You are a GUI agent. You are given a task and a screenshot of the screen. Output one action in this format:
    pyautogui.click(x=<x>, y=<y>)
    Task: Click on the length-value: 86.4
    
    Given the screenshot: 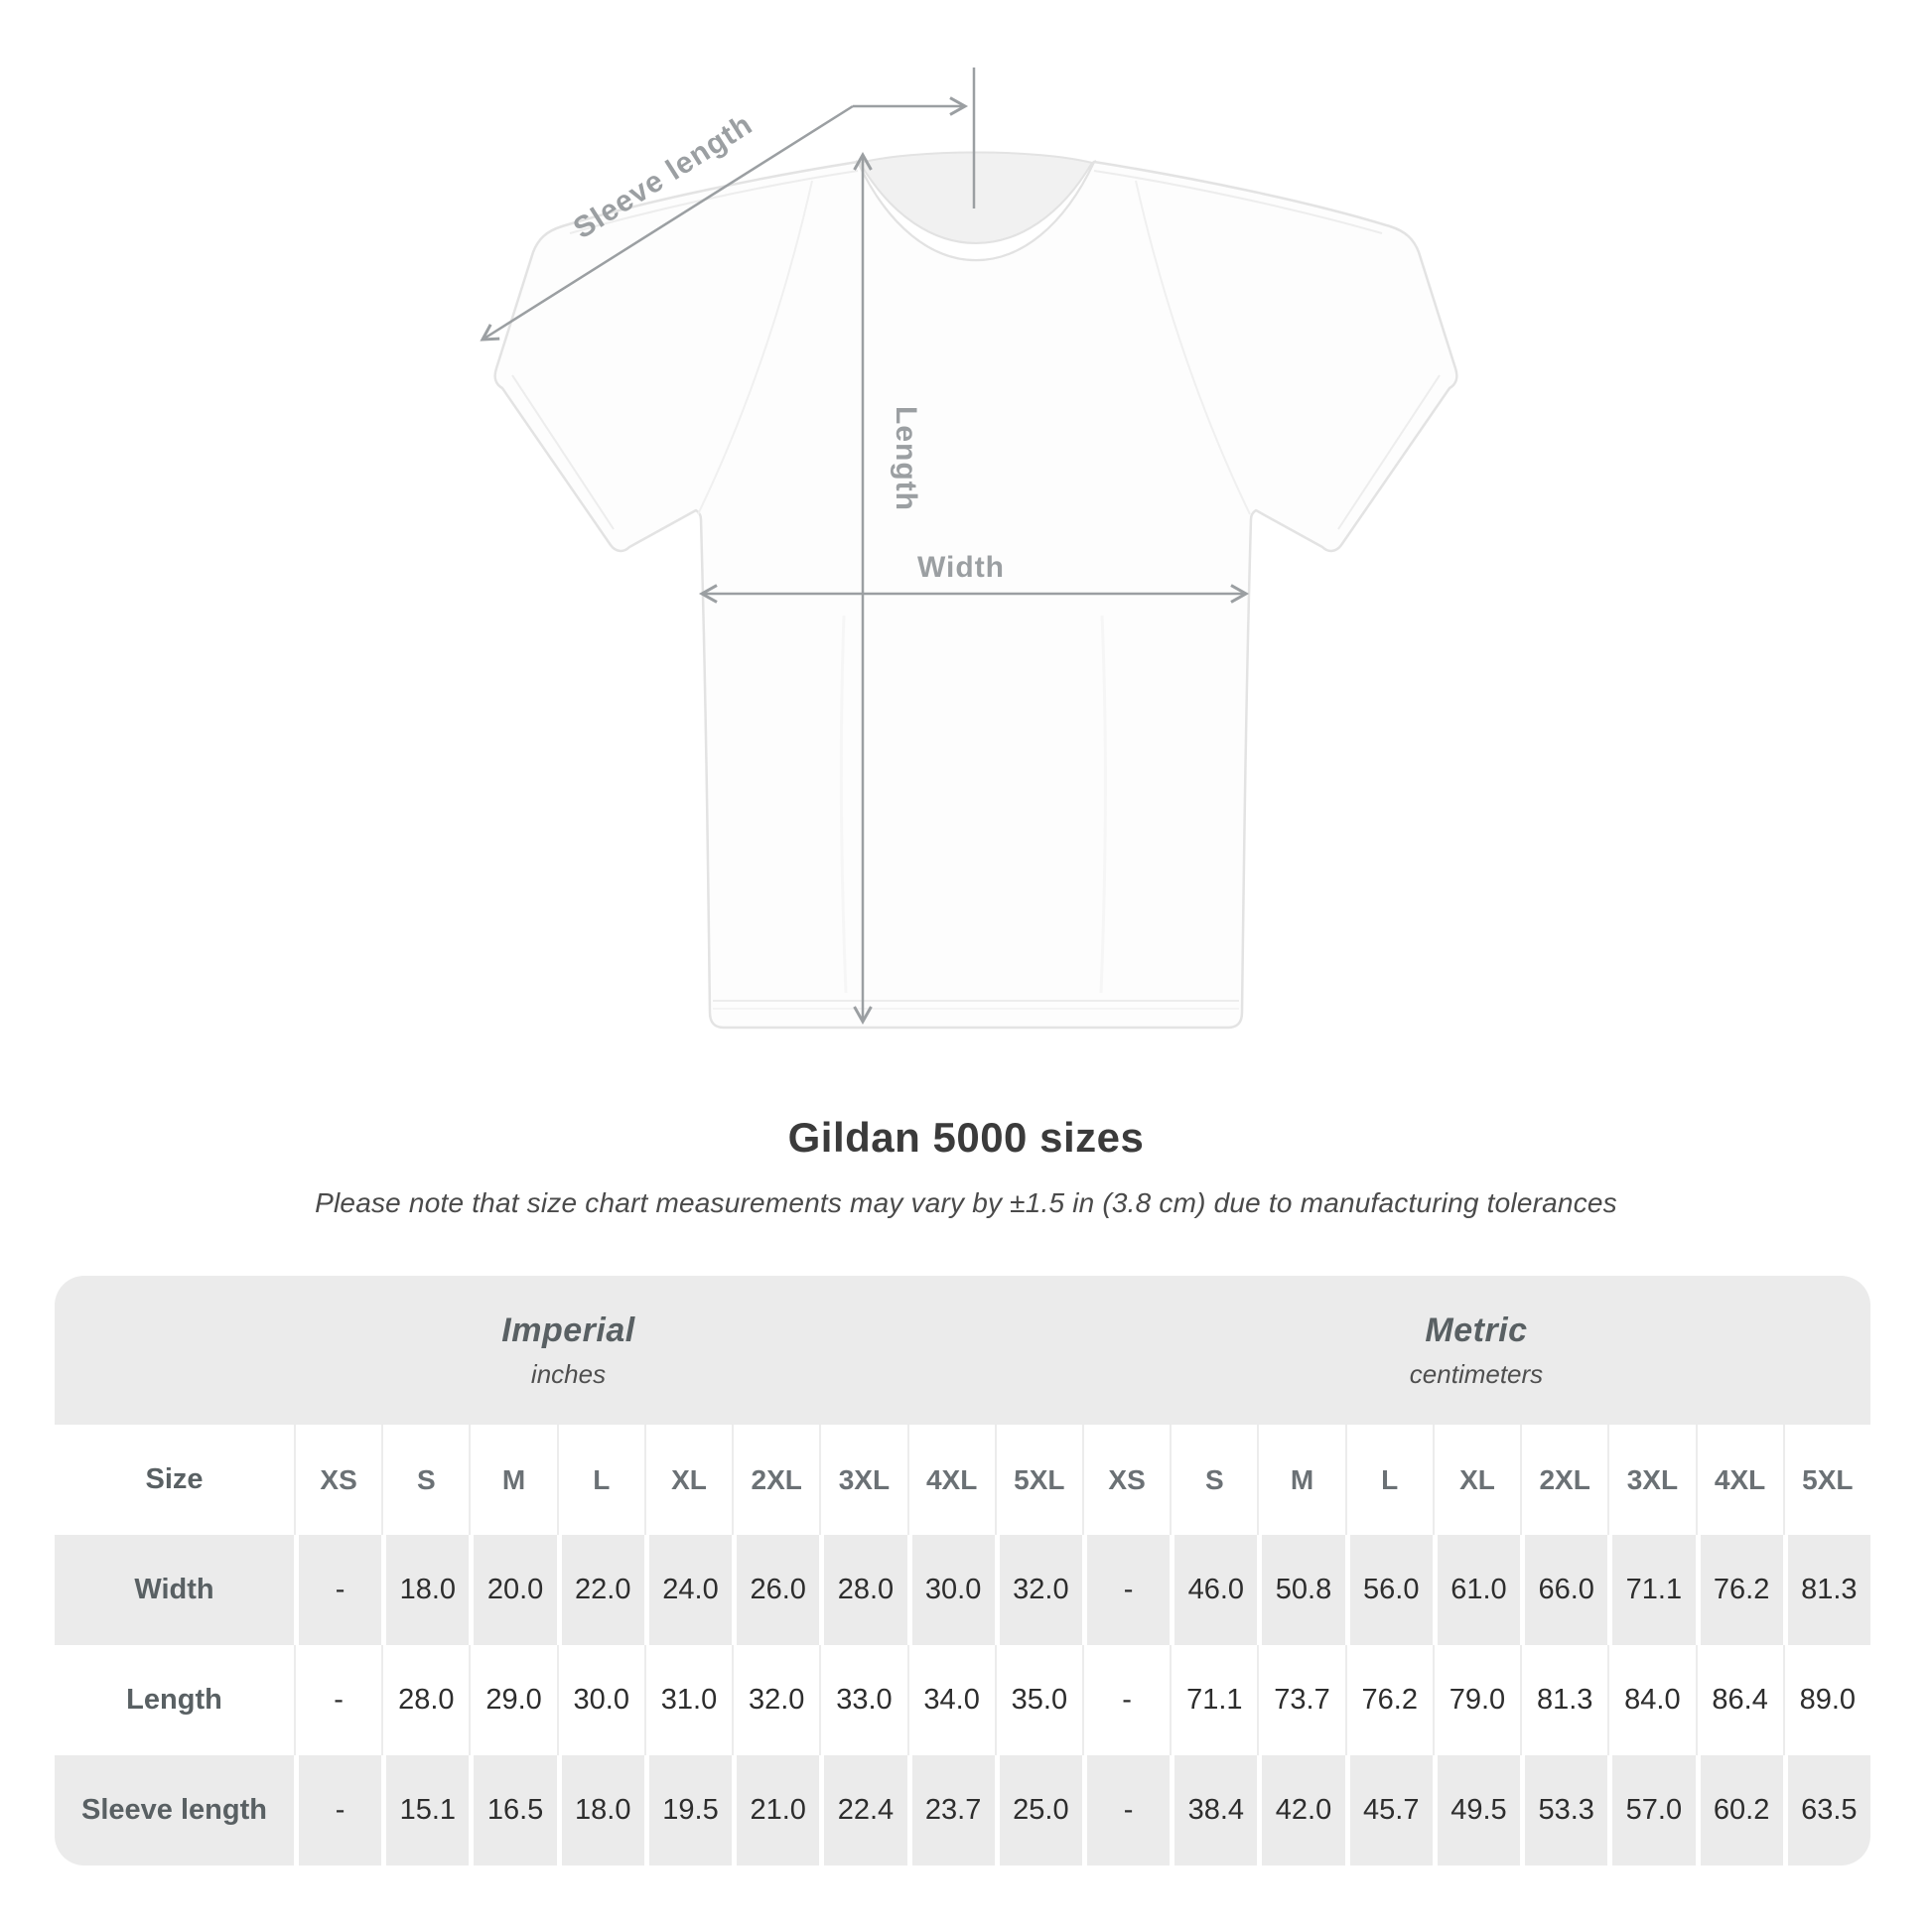 What is the action you would take?
    pyautogui.click(x=1739, y=1700)
    